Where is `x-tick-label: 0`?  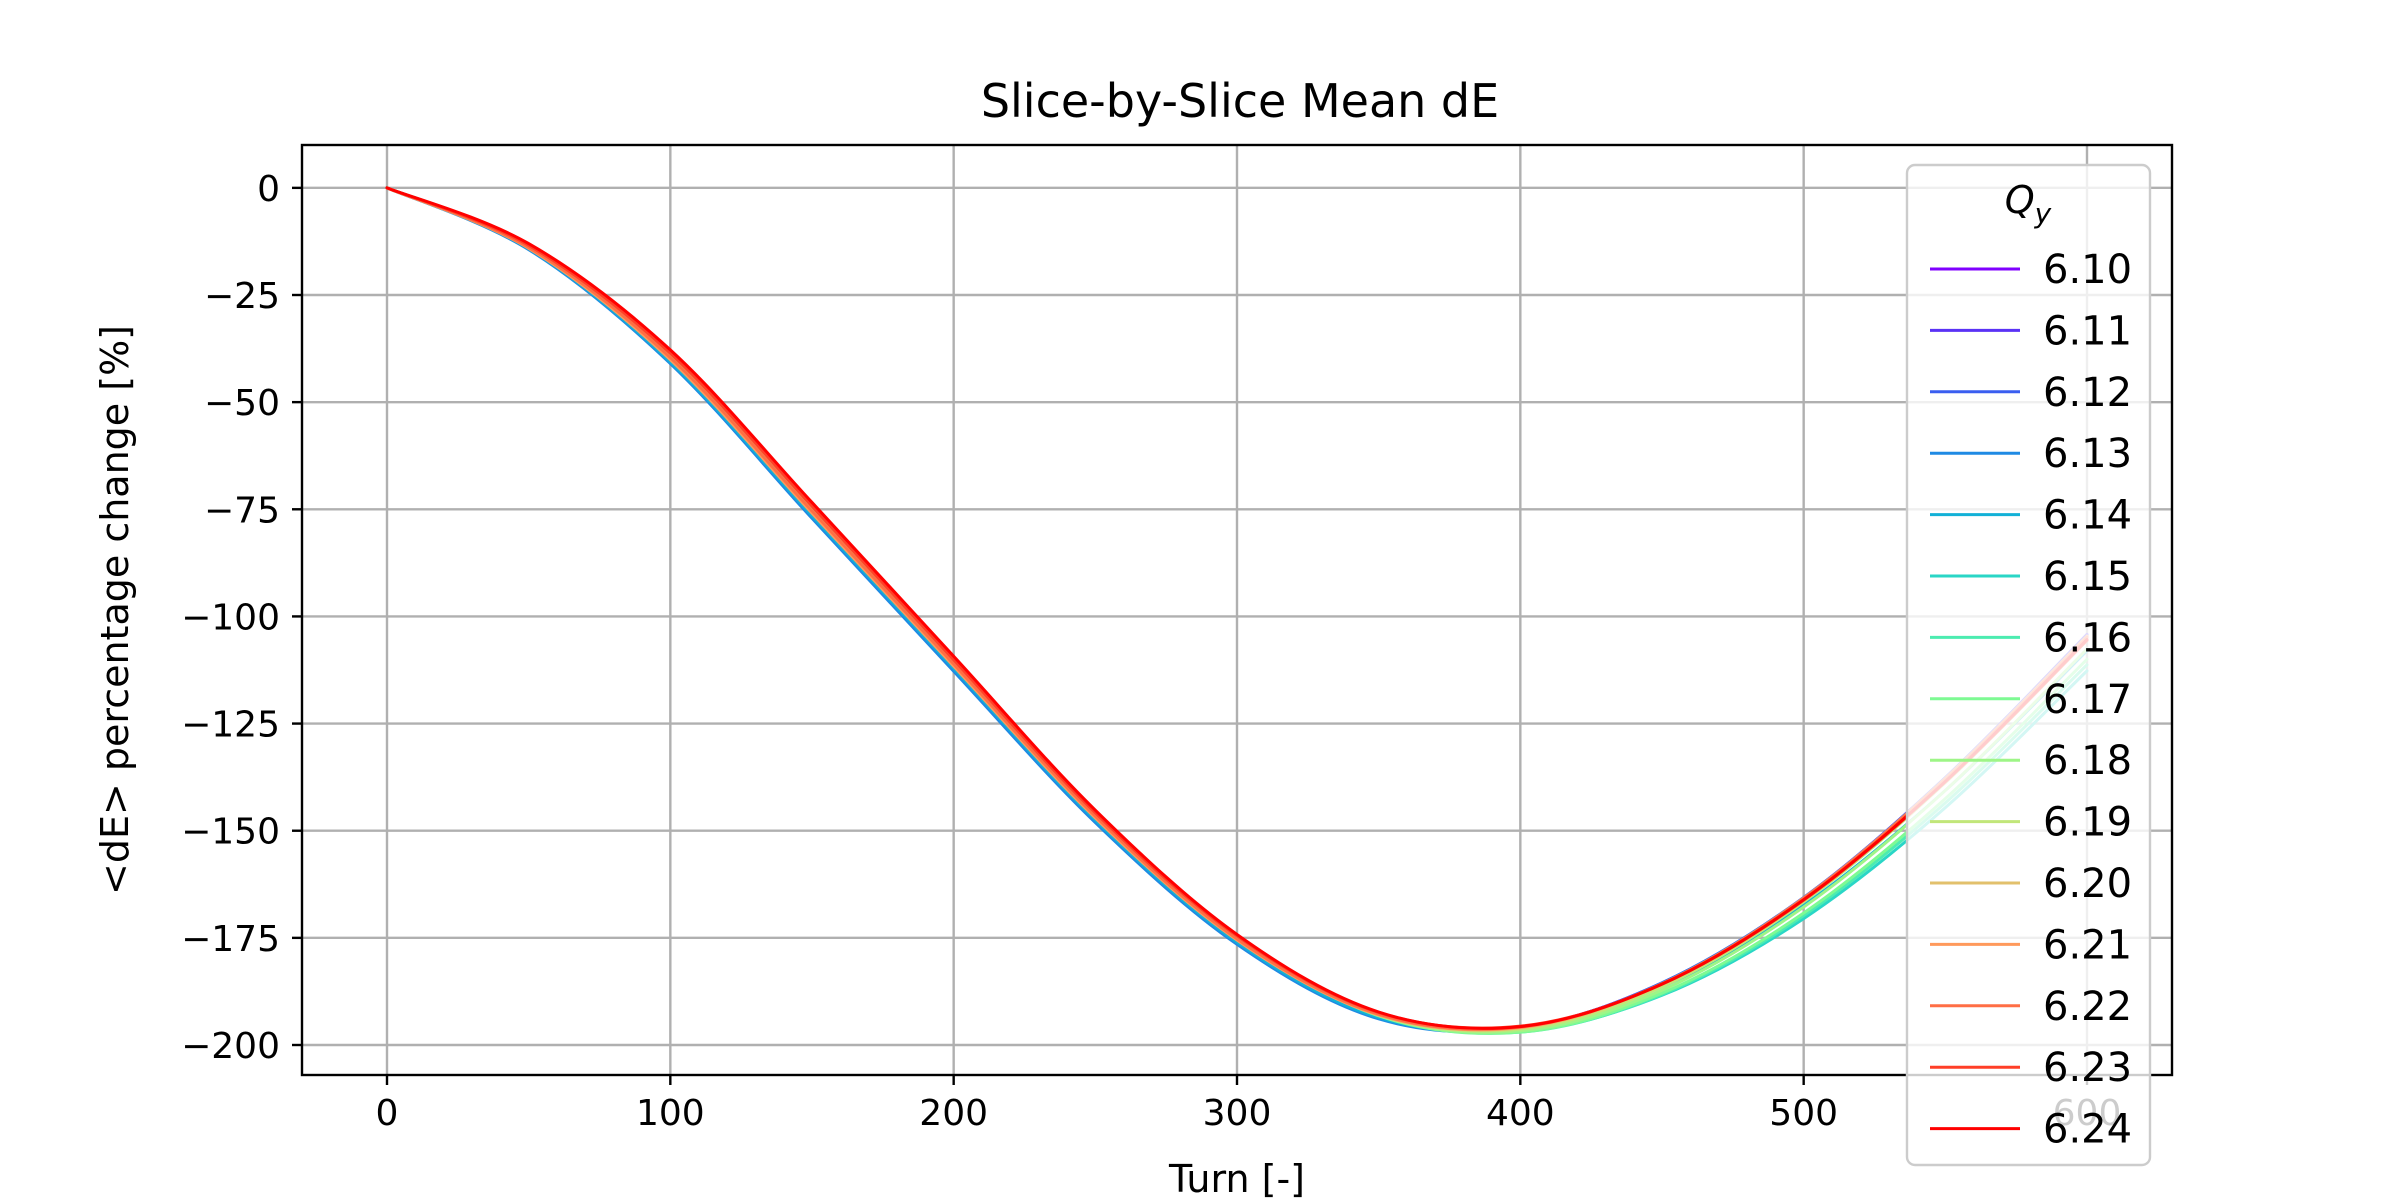 x-tick-label: 0 is located at coordinates (387, 1113).